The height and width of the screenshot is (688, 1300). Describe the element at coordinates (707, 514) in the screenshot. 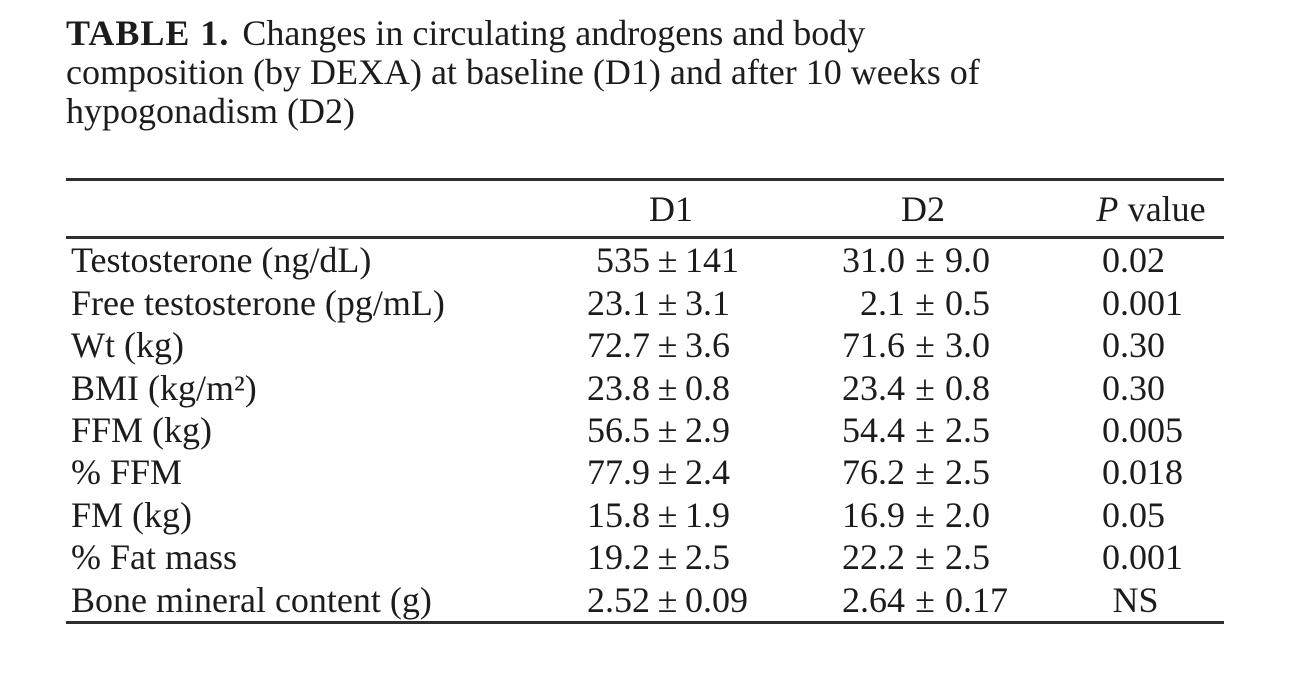

I see `d1-sd: 1.9` at that location.